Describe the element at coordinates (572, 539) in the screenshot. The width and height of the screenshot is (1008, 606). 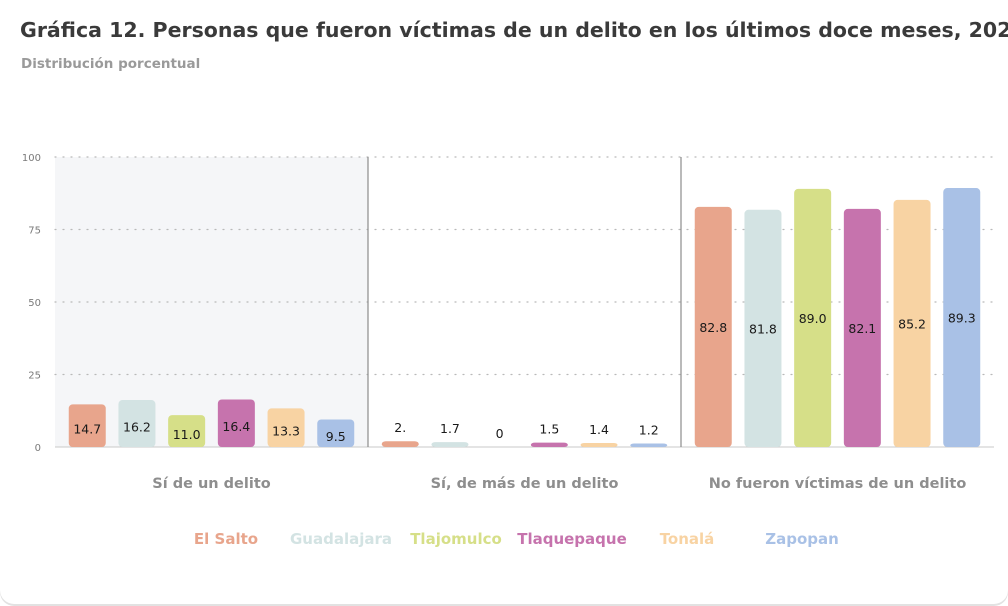
I see `legend-item: Tlaquepaque` at that location.